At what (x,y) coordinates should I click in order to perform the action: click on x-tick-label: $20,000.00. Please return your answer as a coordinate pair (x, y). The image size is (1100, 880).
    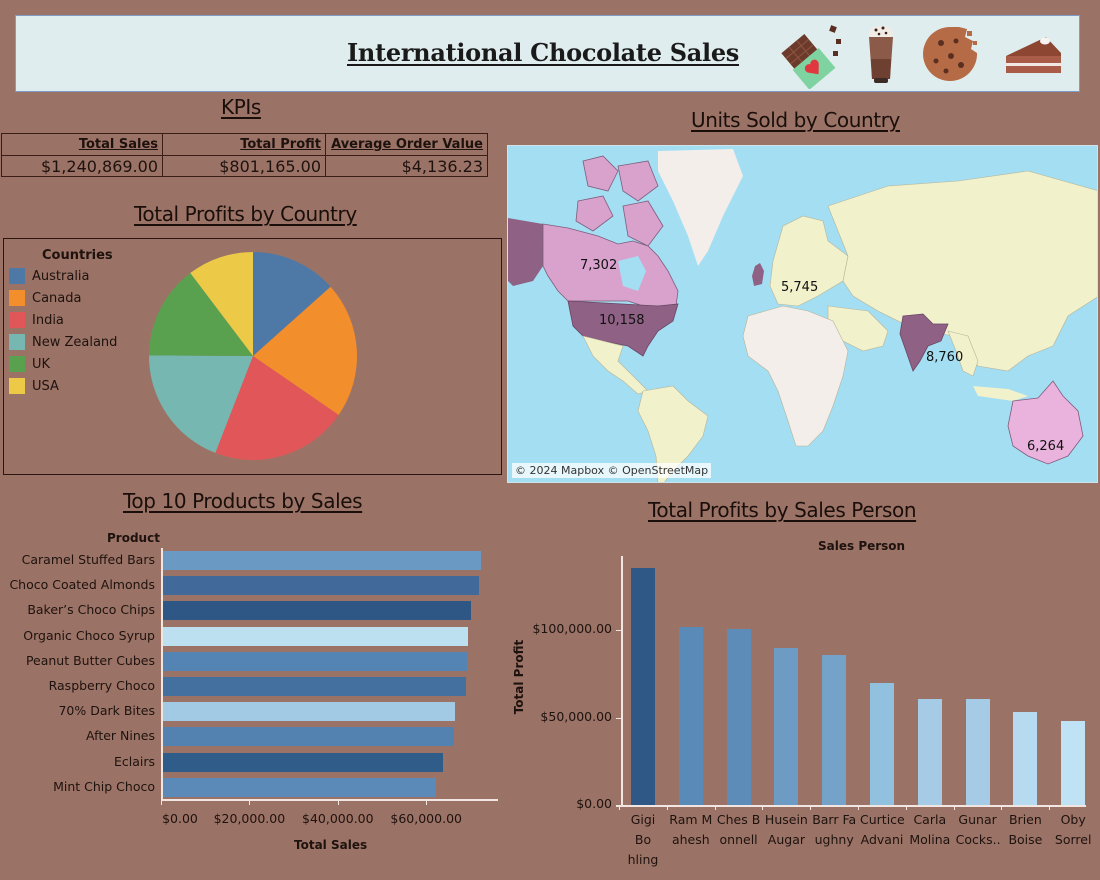
    Looking at the image, I should click on (249, 818).